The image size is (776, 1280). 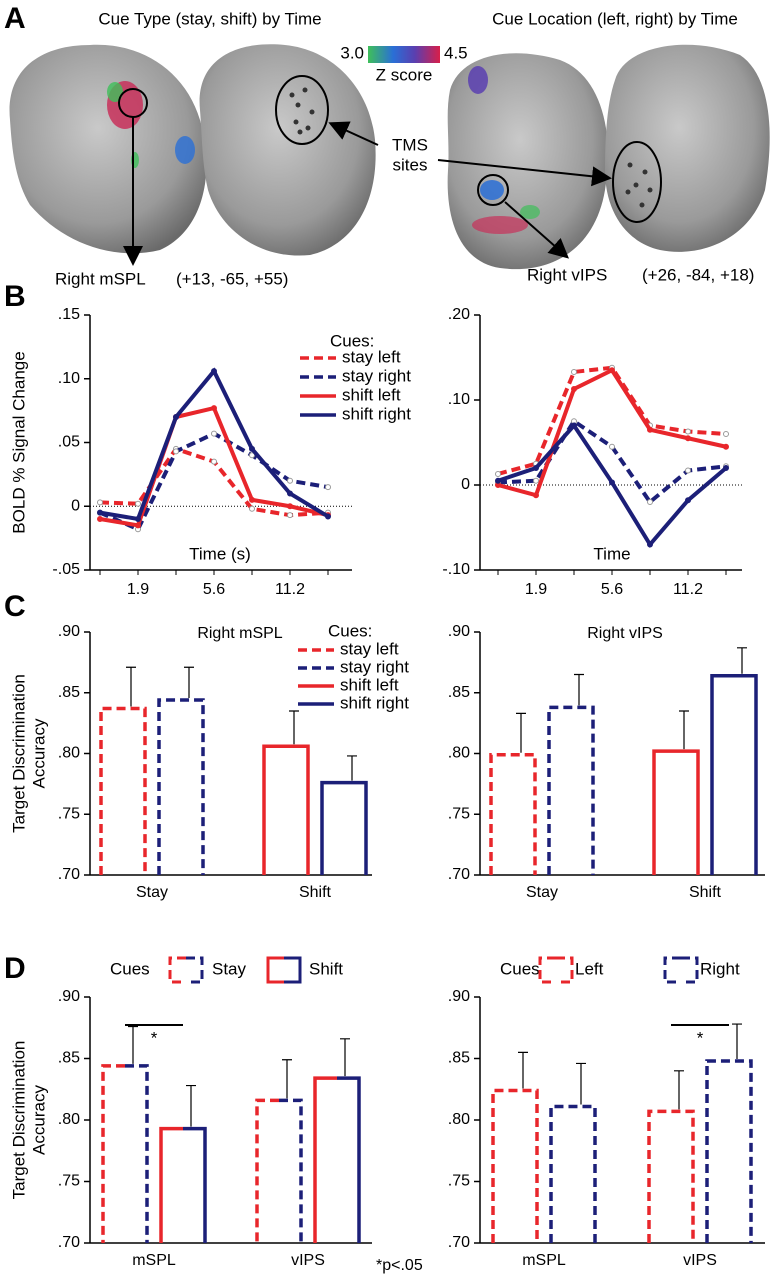 What do you see at coordinates (220, 553) in the screenshot?
I see `x-axis-label: Time (s)` at bounding box center [220, 553].